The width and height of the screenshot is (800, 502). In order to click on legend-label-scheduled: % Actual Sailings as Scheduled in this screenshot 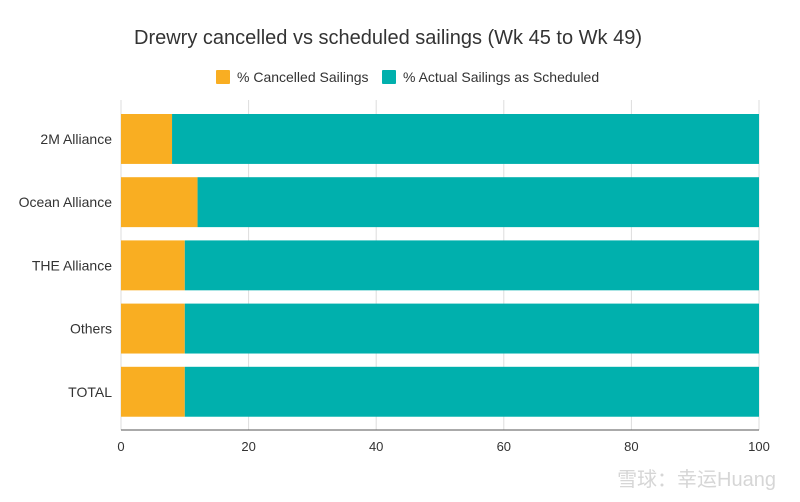, I will do `click(501, 77)`.